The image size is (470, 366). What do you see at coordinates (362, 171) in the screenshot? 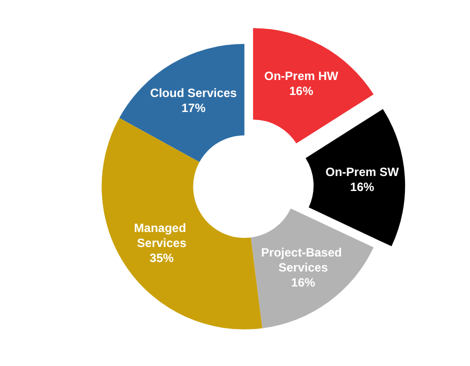
I see `slice-label: On-Prem SW` at bounding box center [362, 171].